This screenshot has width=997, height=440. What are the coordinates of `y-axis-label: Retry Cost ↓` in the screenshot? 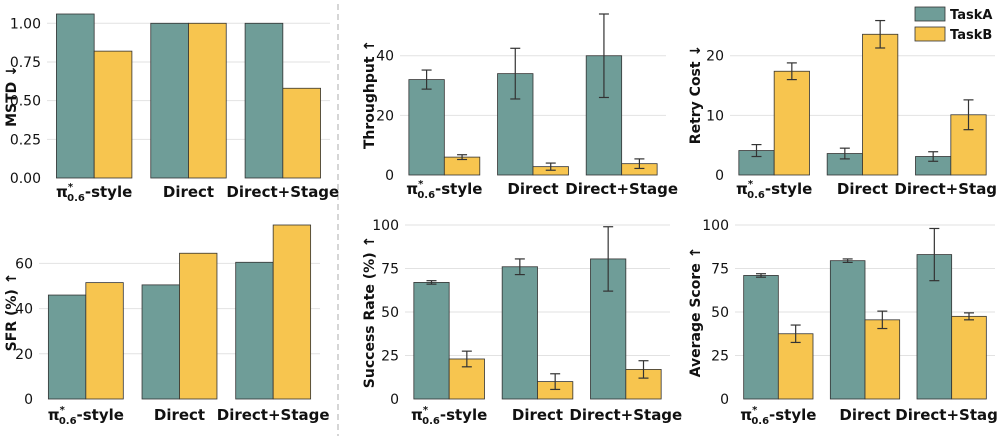 It's located at (696, 94).